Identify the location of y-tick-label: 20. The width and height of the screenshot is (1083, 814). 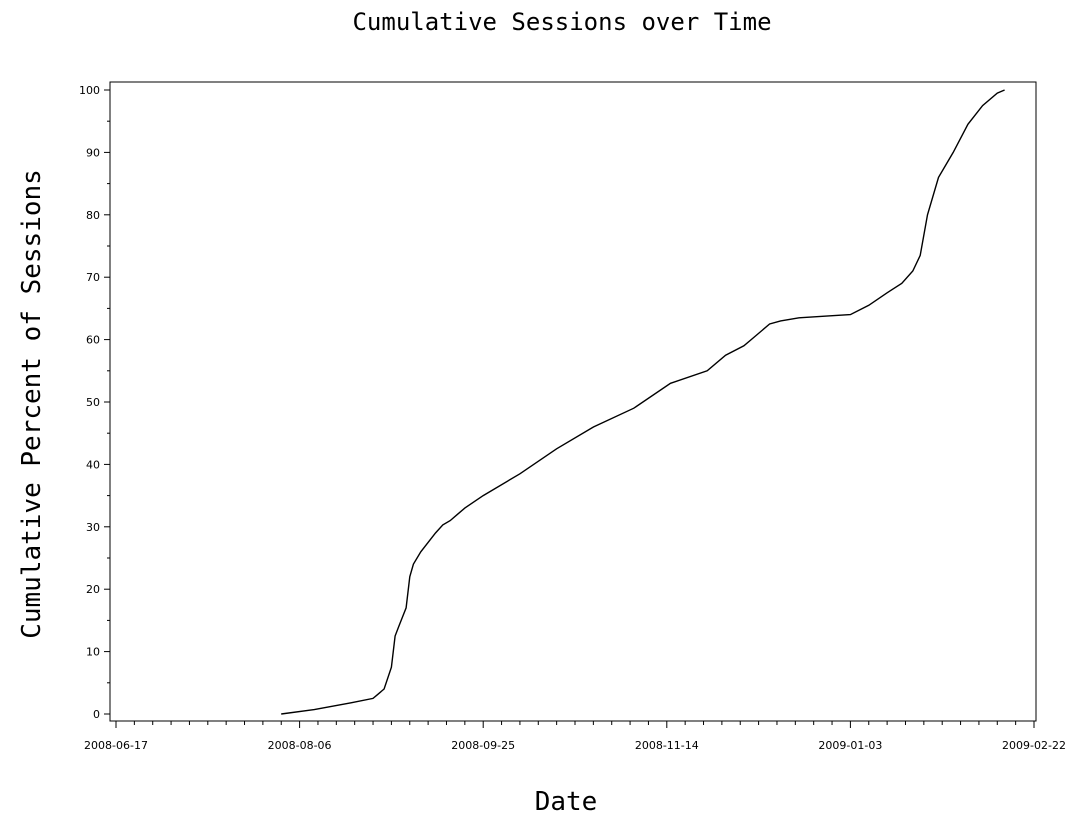
(93, 589).